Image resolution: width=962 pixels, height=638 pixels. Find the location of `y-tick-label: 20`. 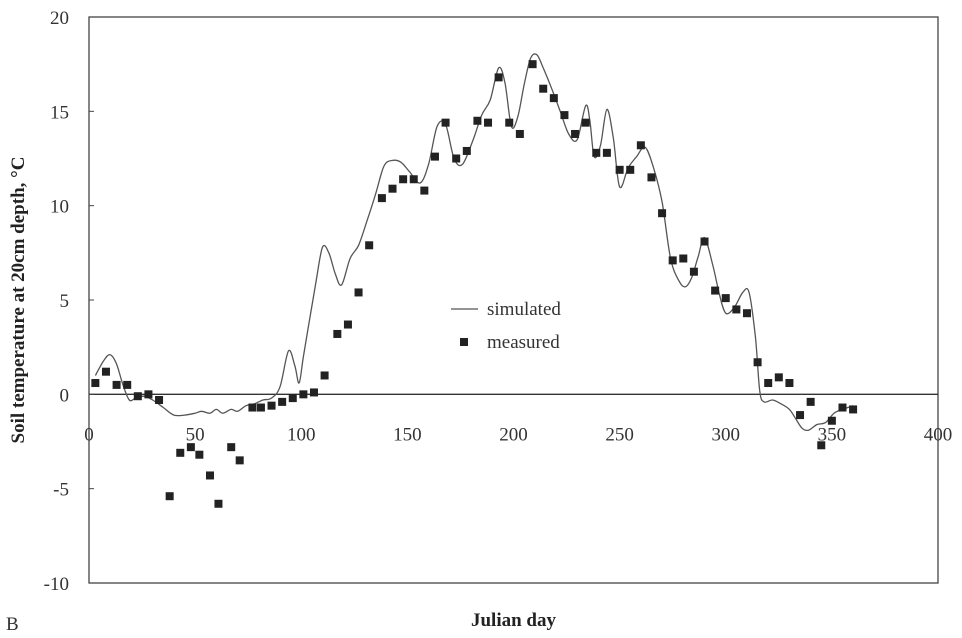

y-tick-label: 20 is located at coordinates (59, 18).